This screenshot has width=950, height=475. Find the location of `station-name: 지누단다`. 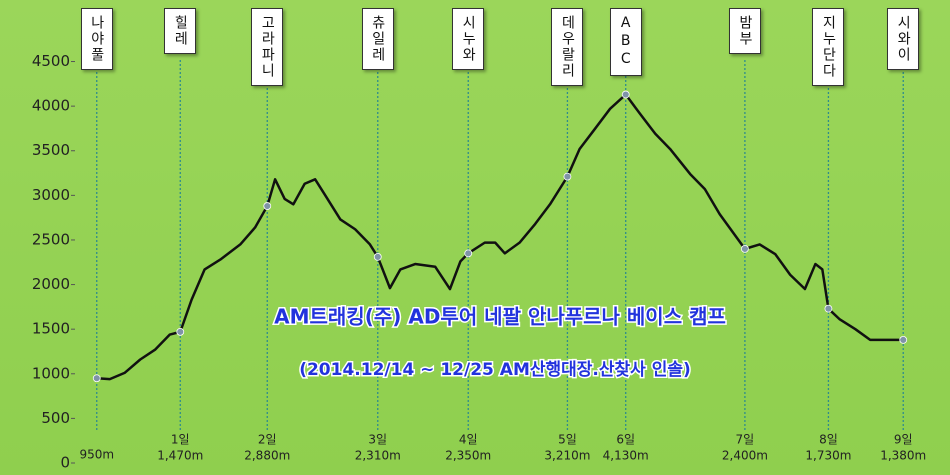

station-name: 지누단다 is located at coordinates (828, 47).